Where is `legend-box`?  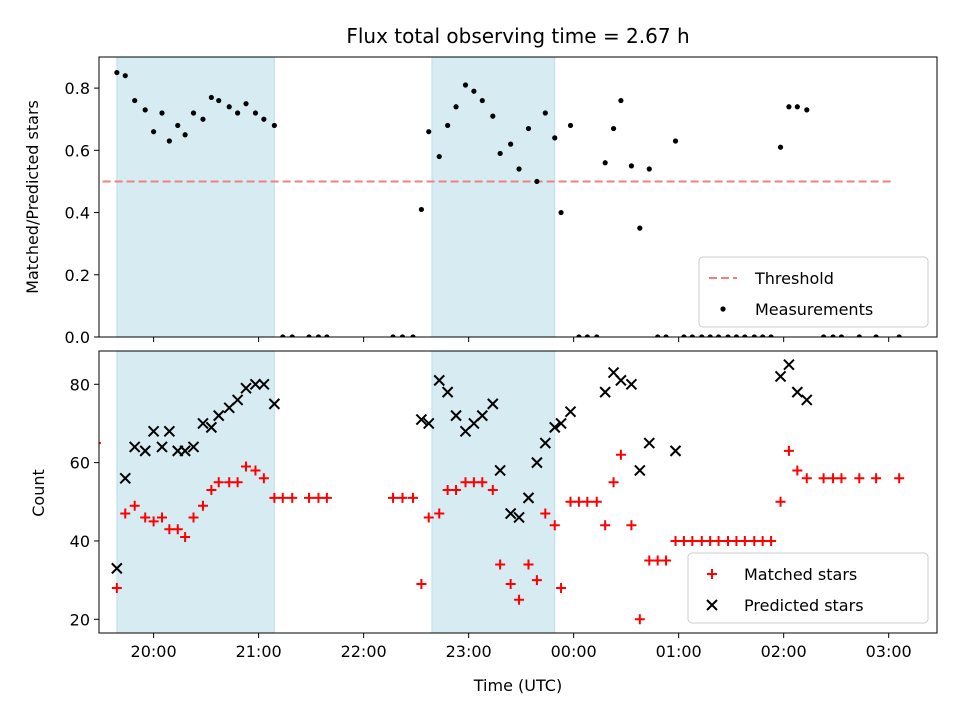
legend-box is located at coordinates (808, 588).